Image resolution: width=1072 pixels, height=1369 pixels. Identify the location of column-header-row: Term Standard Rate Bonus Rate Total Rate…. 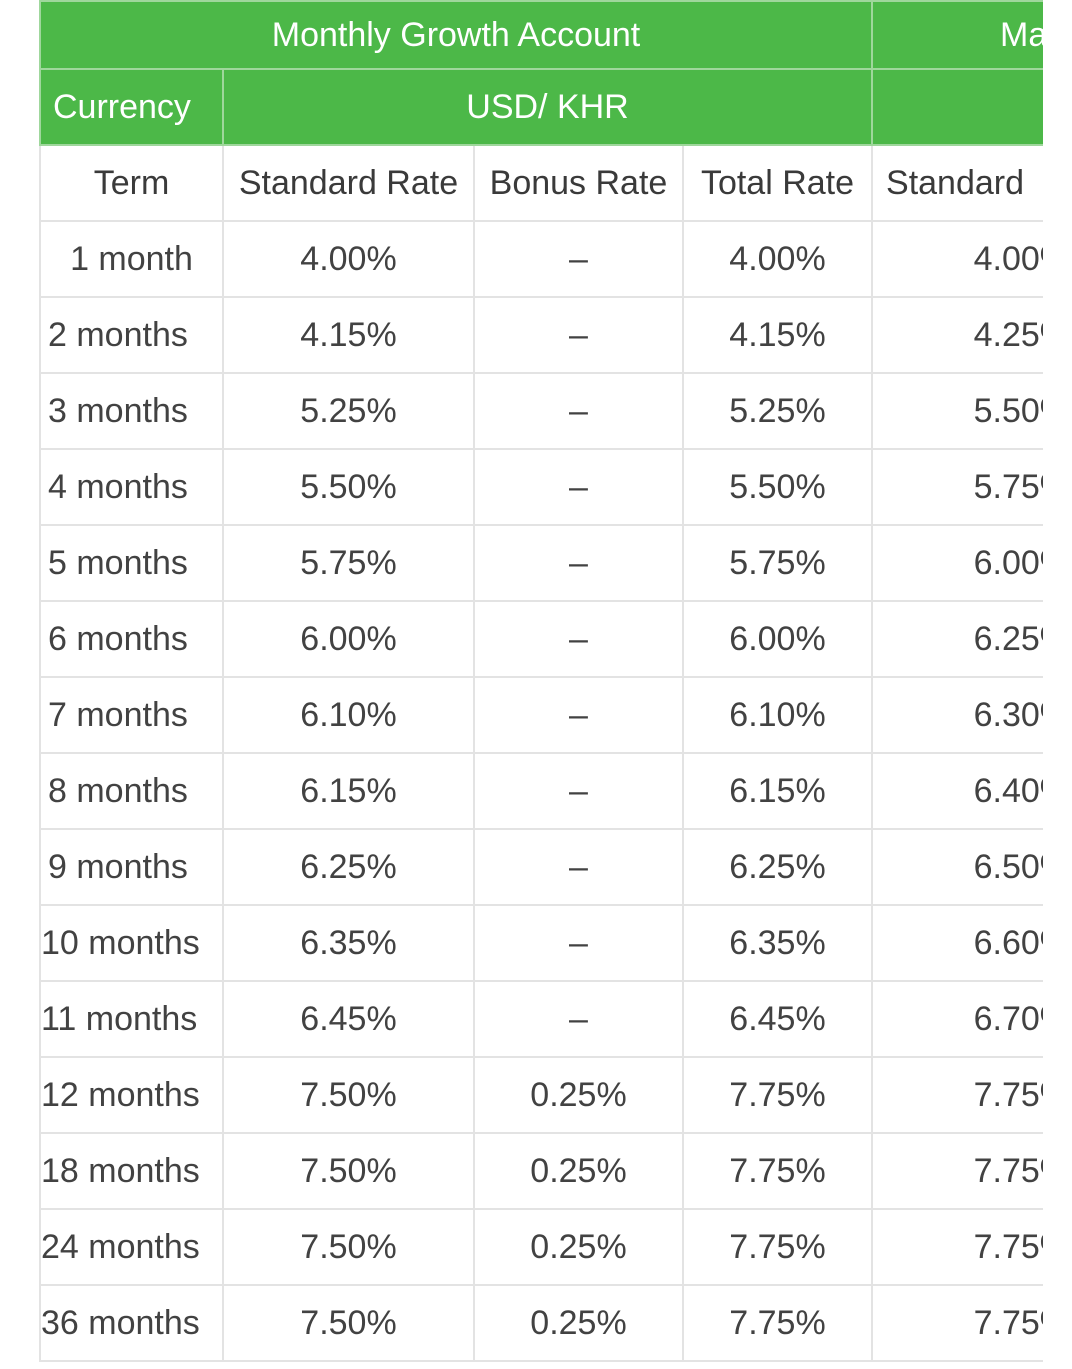
(541, 183).